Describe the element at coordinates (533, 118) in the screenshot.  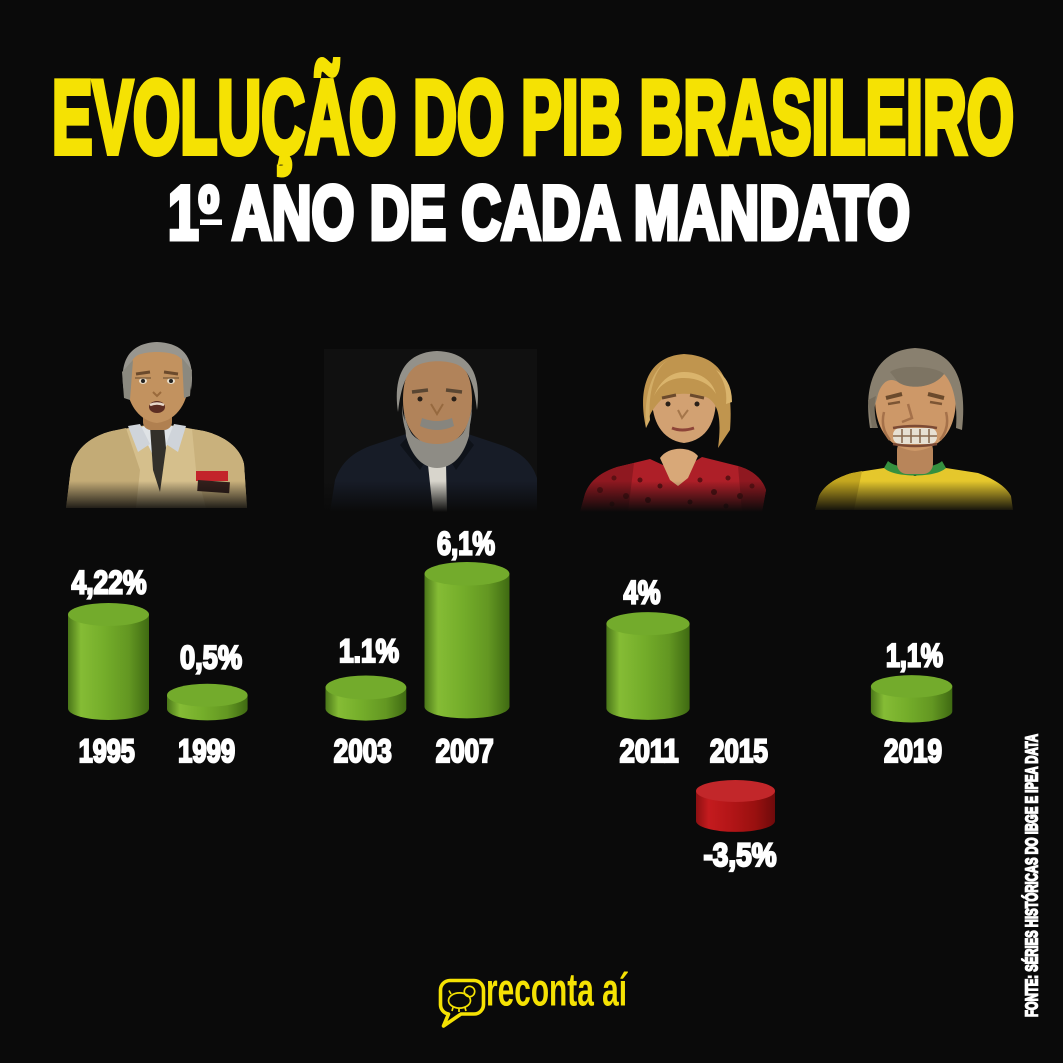
I see `svg-text: EVOLUÇÃO DO PIB BRASILEIRO` at that location.